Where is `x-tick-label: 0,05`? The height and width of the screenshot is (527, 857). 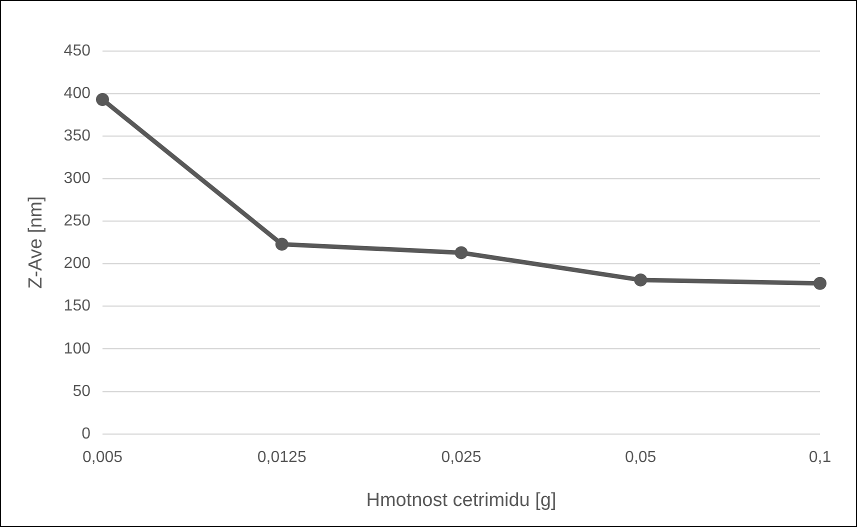 x-tick-label: 0,05 is located at coordinates (640, 457).